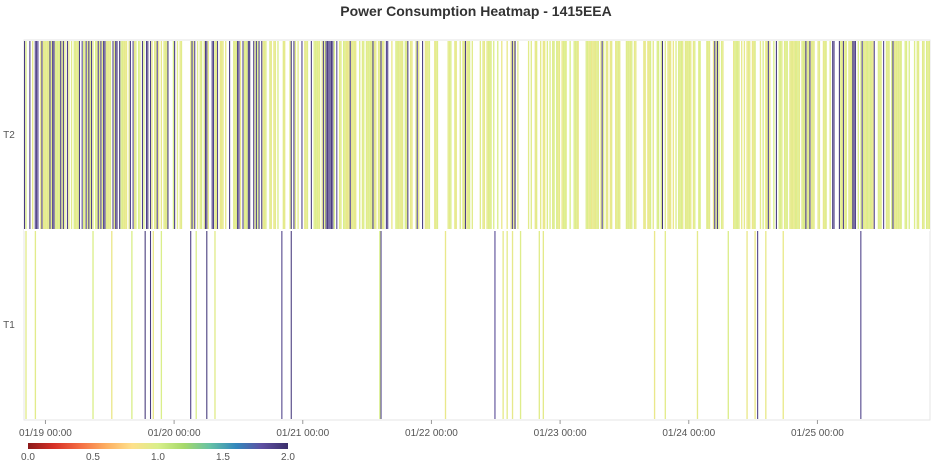  Describe the element at coordinates (158, 446) in the screenshot. I see `color-scale-bar` at that location.